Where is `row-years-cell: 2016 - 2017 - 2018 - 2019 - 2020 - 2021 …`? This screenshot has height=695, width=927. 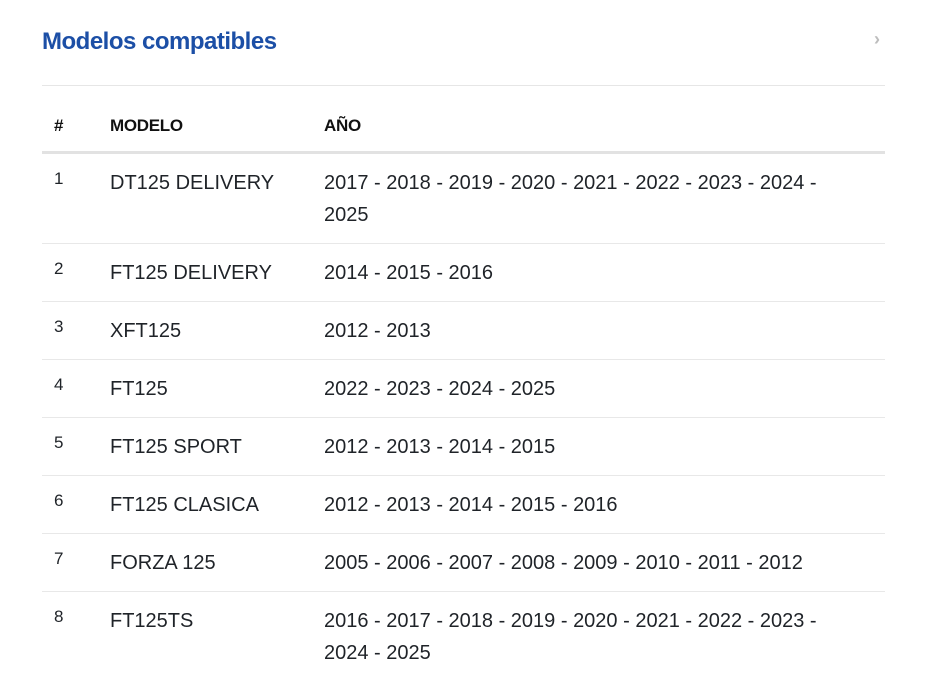 row-years-cell: 2016 - 2017 - 2018 - 2019 - 2020 - 2021 … is located at coordinates (604, 637).